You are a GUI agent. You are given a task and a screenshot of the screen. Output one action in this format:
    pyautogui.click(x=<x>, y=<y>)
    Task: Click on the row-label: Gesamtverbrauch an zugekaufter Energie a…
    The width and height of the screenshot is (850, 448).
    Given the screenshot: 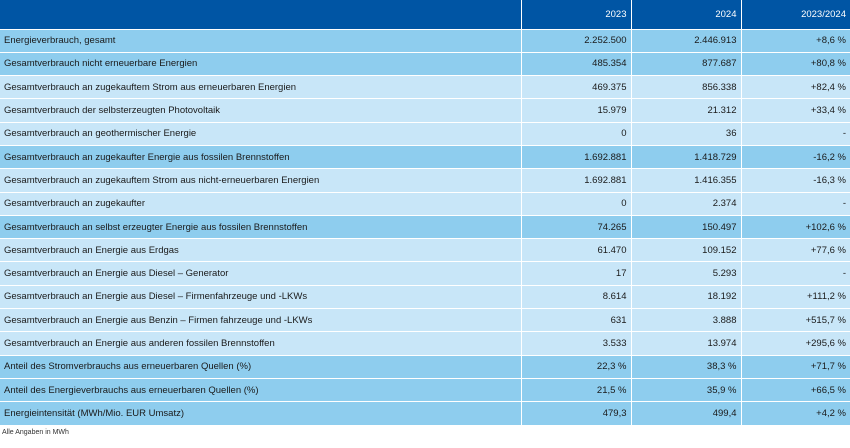 What is the action you would take?
    pyautogui.click(x=261, y=156)
    